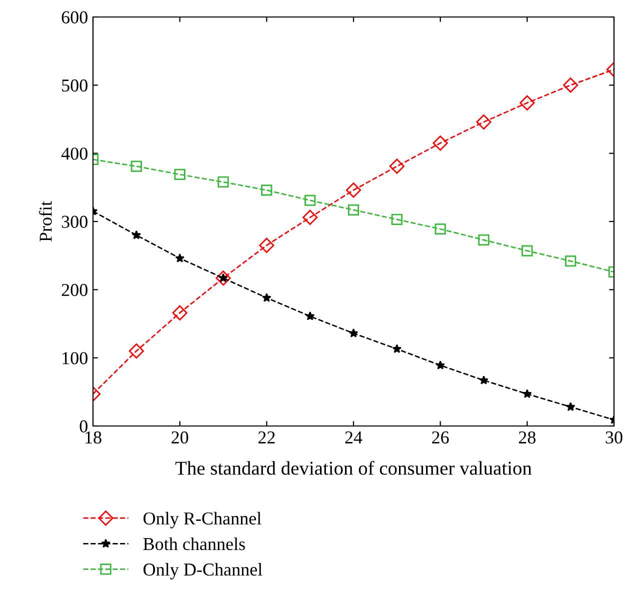 The image size is (644, 589). I want to click on x-tick-label: 30, so click(614, 437).